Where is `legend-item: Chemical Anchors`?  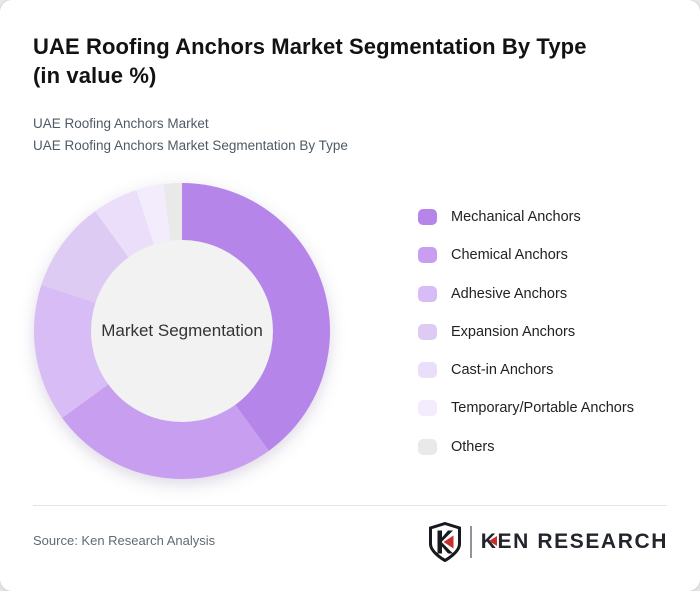
legend-item: Chemical Anchors is located at coordinates (526, 255).